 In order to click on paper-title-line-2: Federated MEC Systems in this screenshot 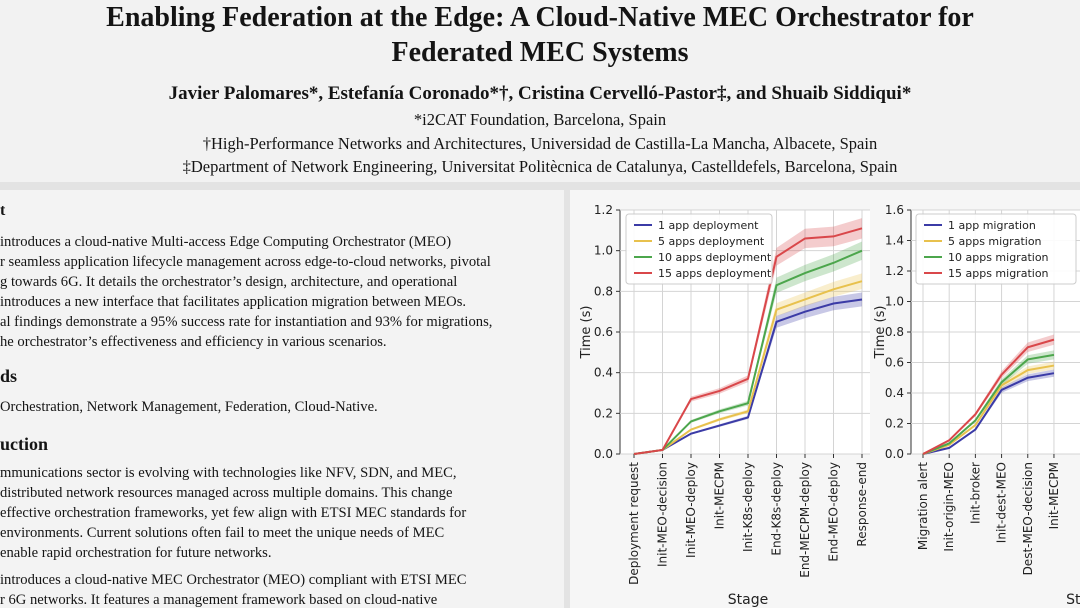, I will do `click(540, 52)`.